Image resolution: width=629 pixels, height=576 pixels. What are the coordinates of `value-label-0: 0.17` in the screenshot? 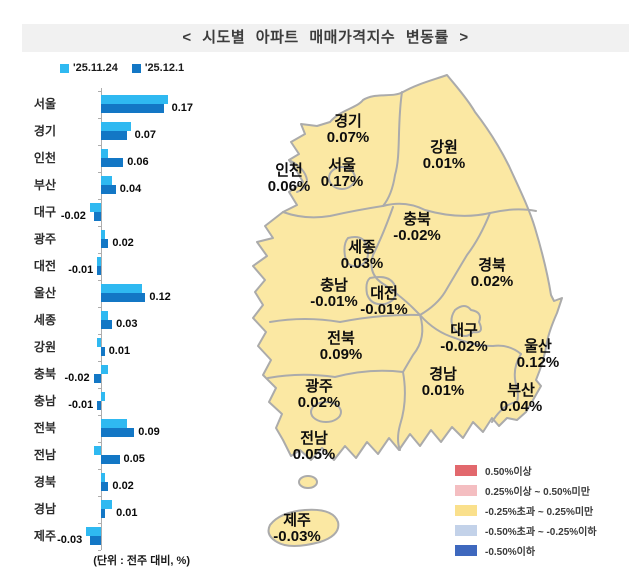 It's located at (182, 108).